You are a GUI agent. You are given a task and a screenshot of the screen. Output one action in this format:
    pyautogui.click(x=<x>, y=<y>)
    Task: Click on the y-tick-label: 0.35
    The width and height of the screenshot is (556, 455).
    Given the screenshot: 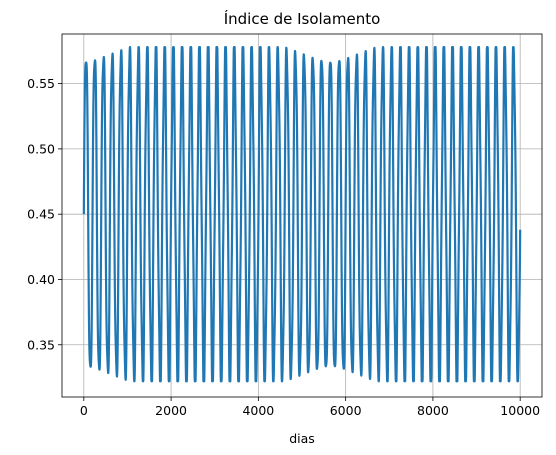 What is the action you would take?
    pyautogui.click(x=41, y=344)
    